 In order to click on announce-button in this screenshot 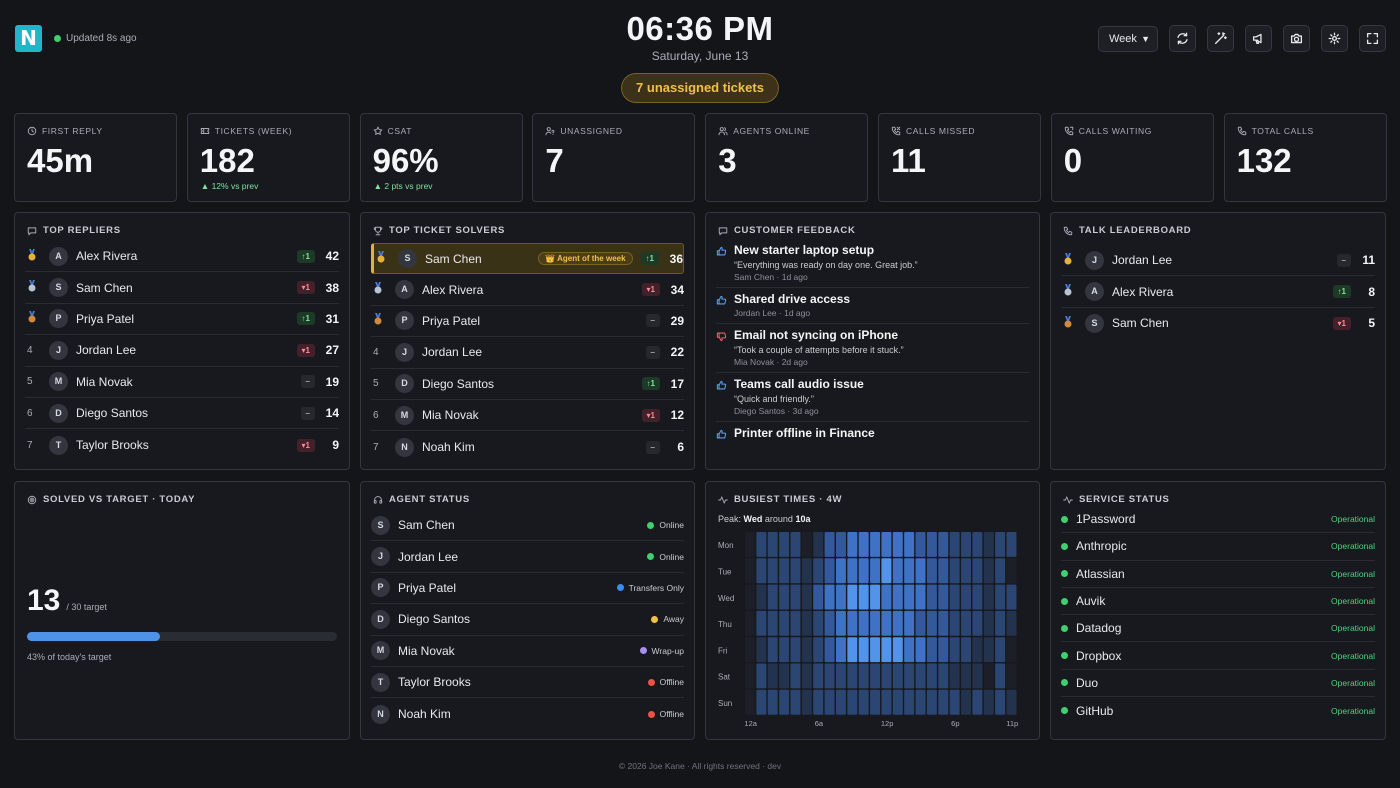, I will do `click(1258, 38)`.